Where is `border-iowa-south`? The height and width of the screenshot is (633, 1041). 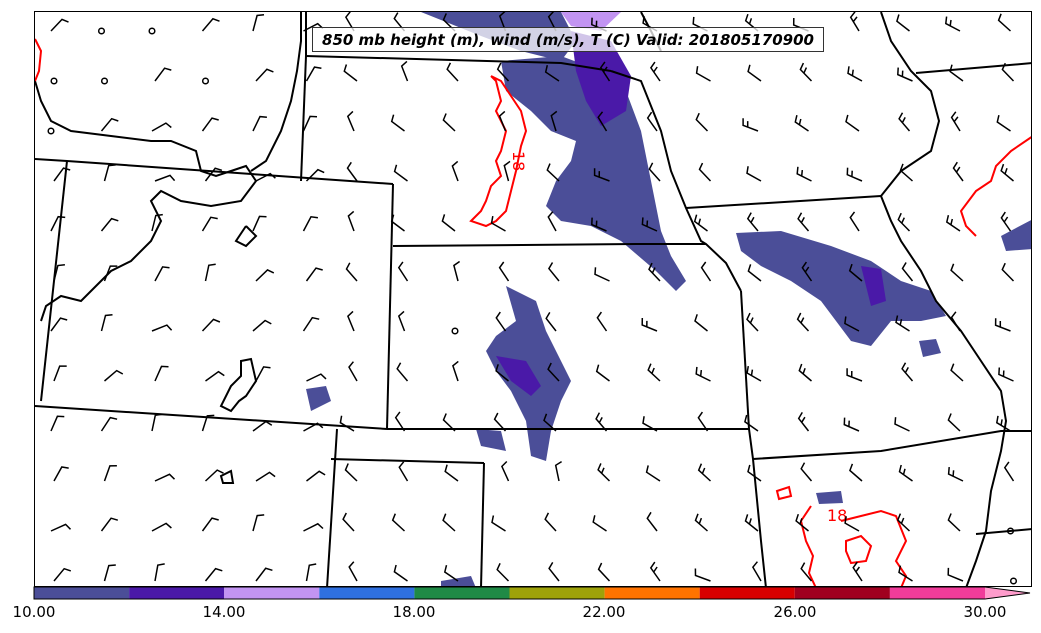
border-iowa-south is located at coordinates (783, 202).